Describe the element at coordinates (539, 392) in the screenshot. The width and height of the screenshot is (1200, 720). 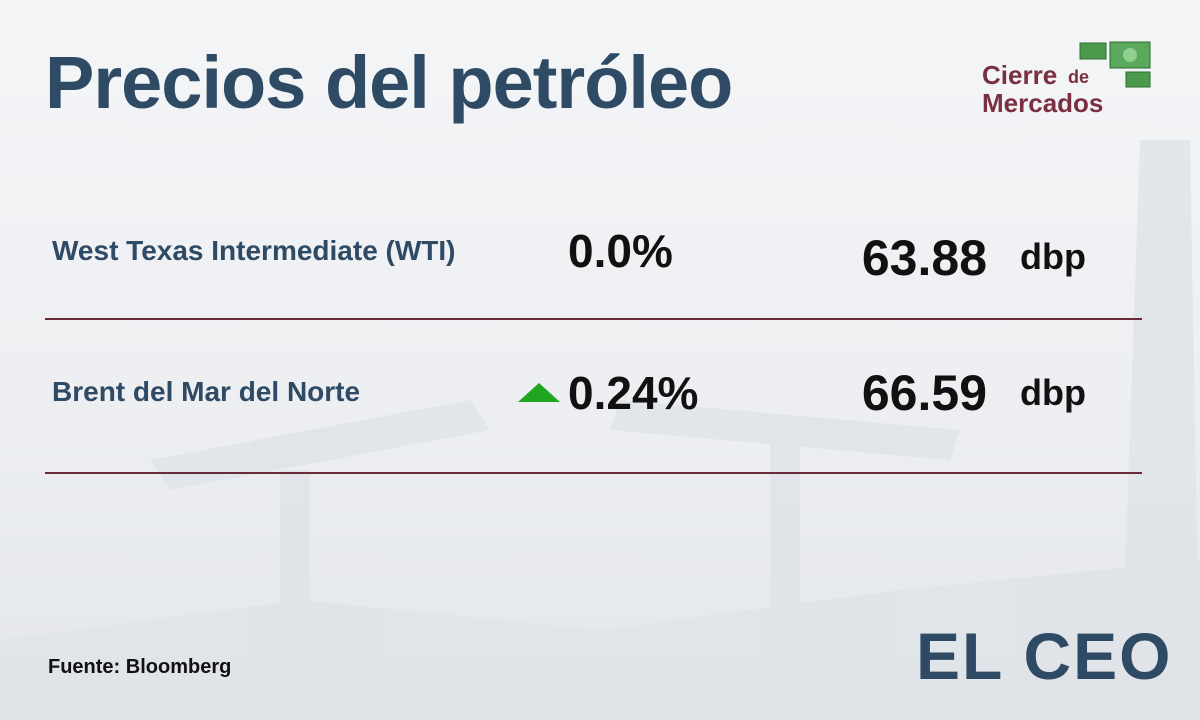
I see `up-arrow` at that location.